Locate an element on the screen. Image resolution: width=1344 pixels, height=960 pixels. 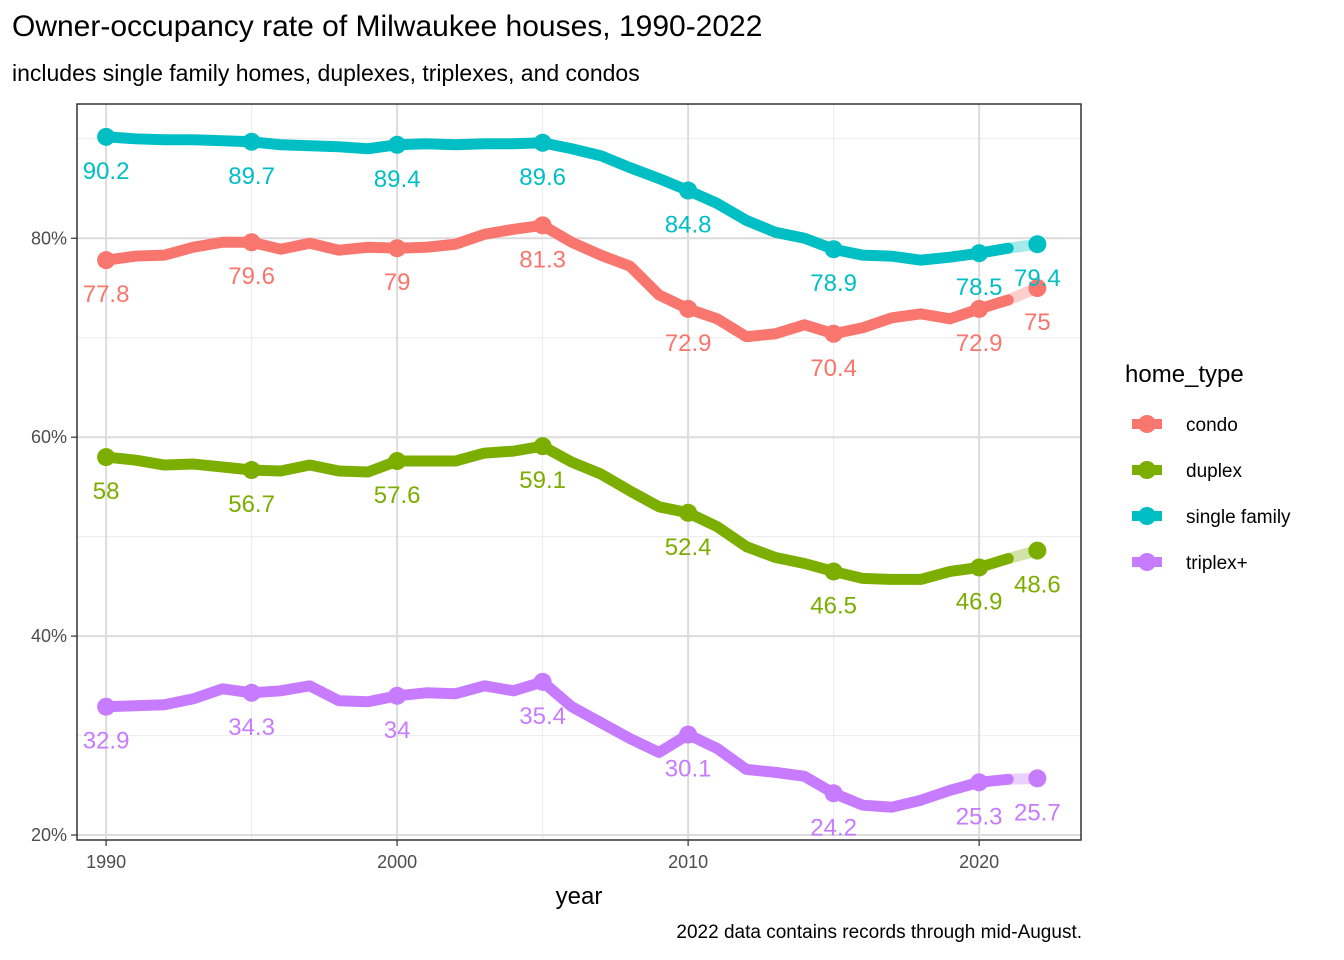
data-label: 46.5 is located at coordinates (833, 605).